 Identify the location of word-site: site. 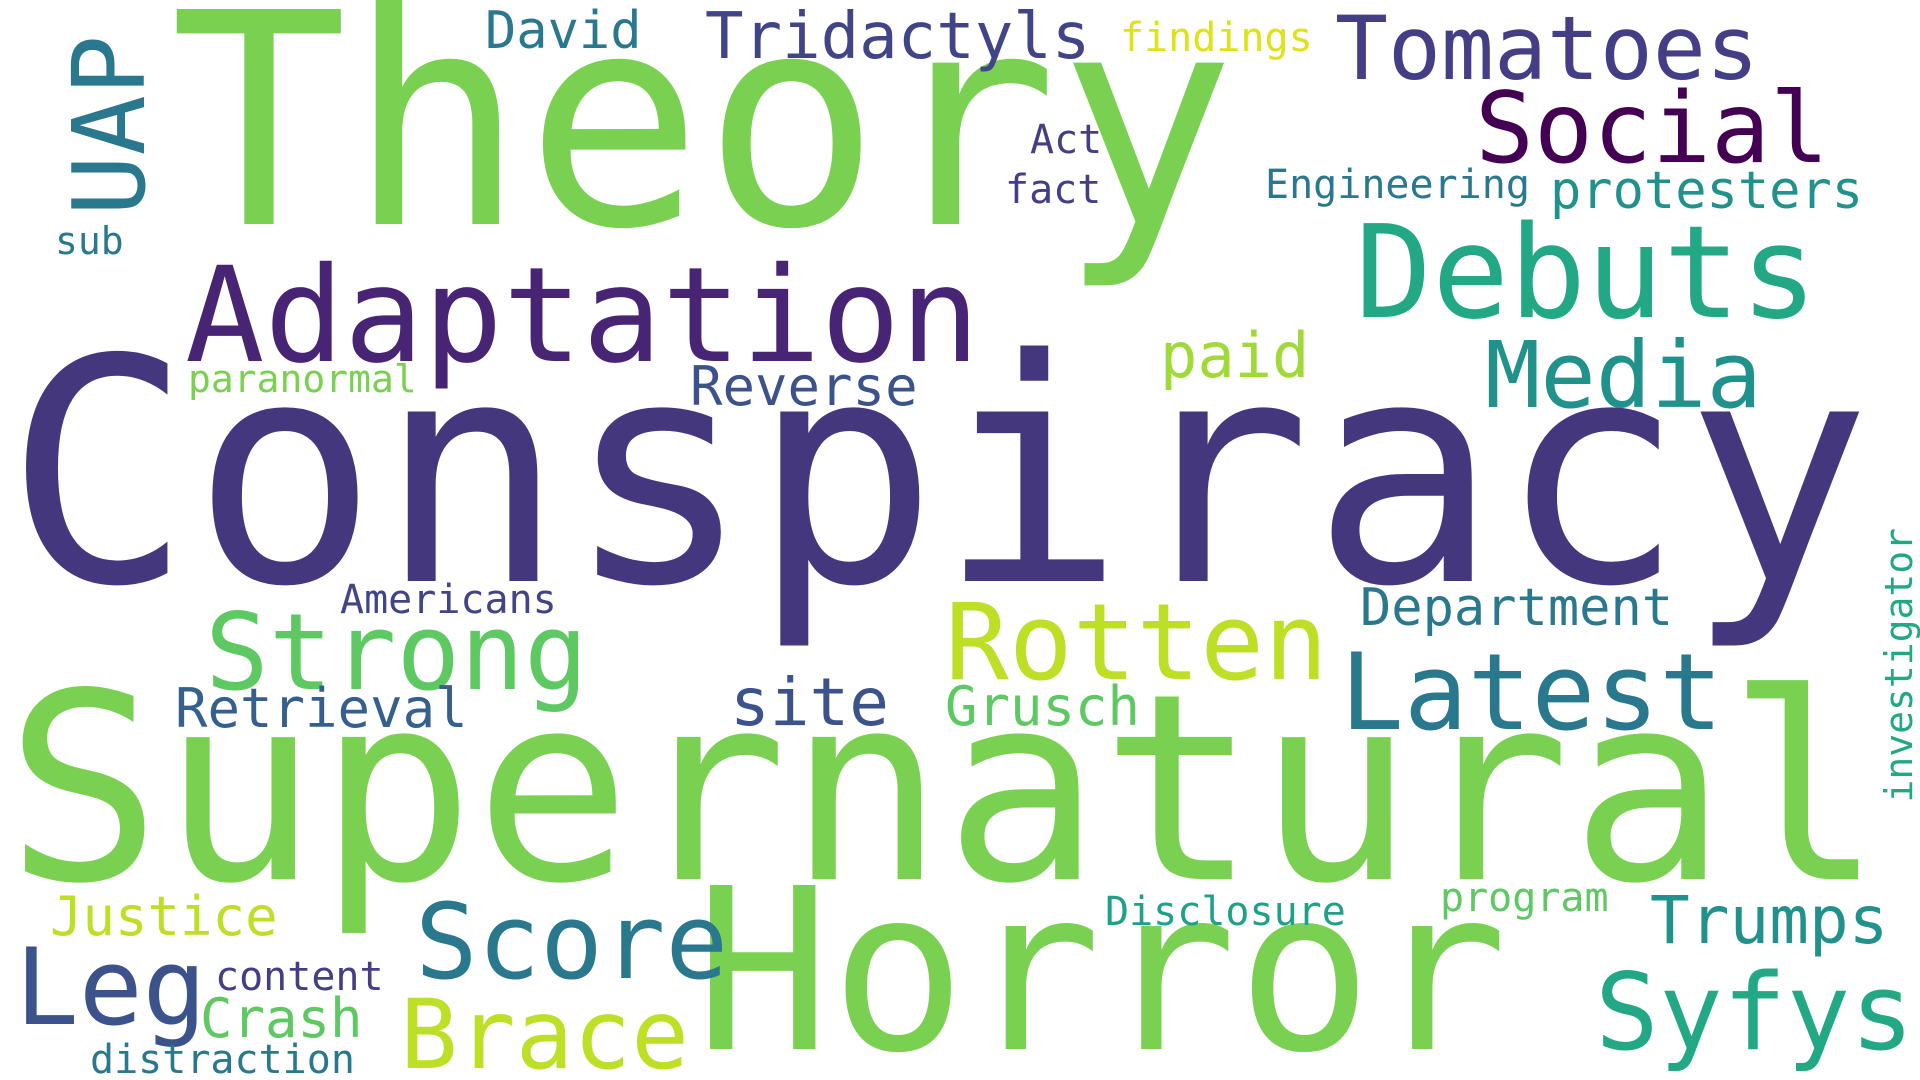
(809, 702).